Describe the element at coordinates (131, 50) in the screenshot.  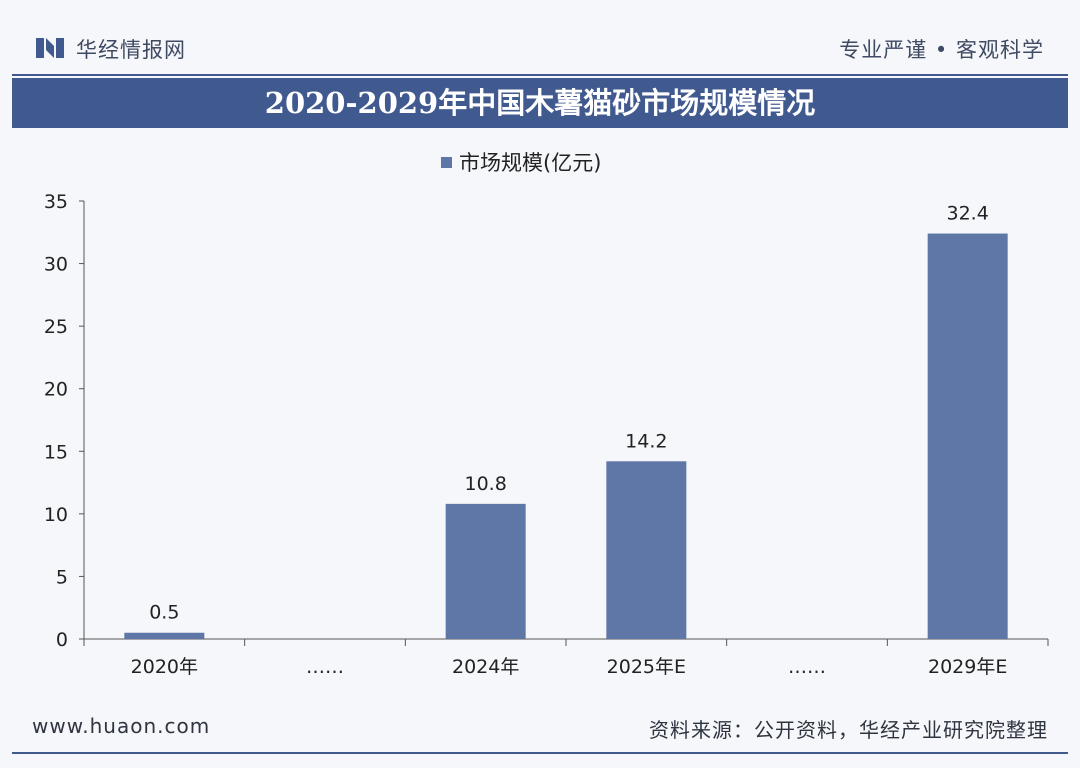
I see `brand-name: 华经情报网` at that location.